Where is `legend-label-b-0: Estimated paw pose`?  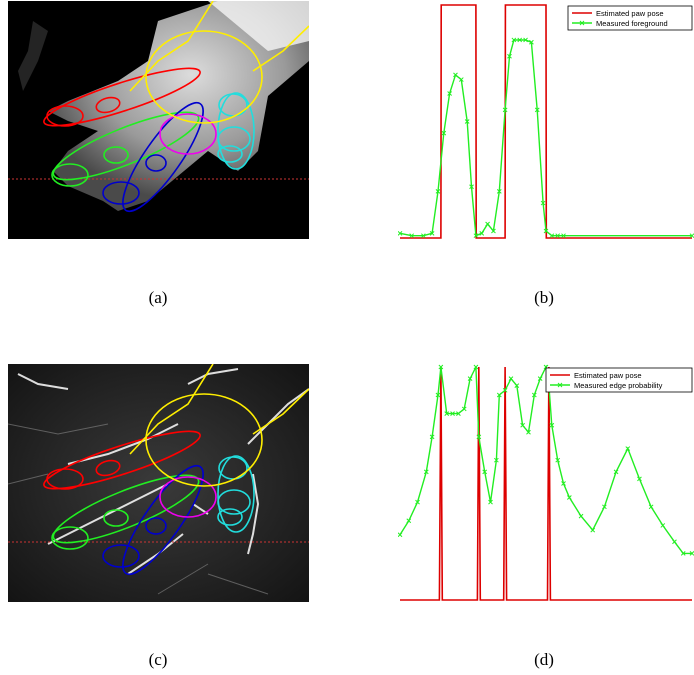 legend-label-b-0: Estimated paw pose is located at coordinates (630, 13).